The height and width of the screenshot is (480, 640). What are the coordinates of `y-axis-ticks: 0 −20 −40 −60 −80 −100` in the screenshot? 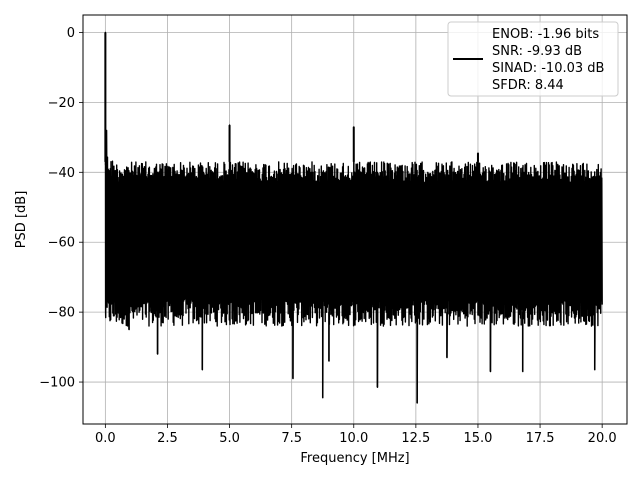 It's located at (61, 208).